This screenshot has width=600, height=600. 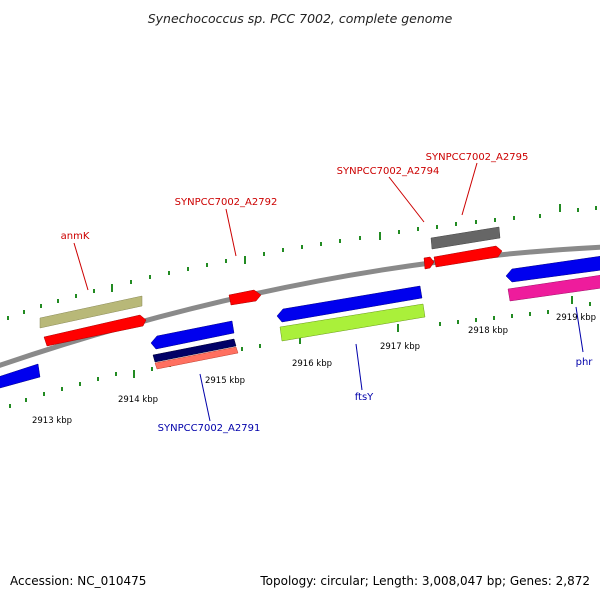 What do you see at coordinates (576, 318) in the screenshot?
I see `tick-label: 2919 kbp` at bounding box center [576, 318].